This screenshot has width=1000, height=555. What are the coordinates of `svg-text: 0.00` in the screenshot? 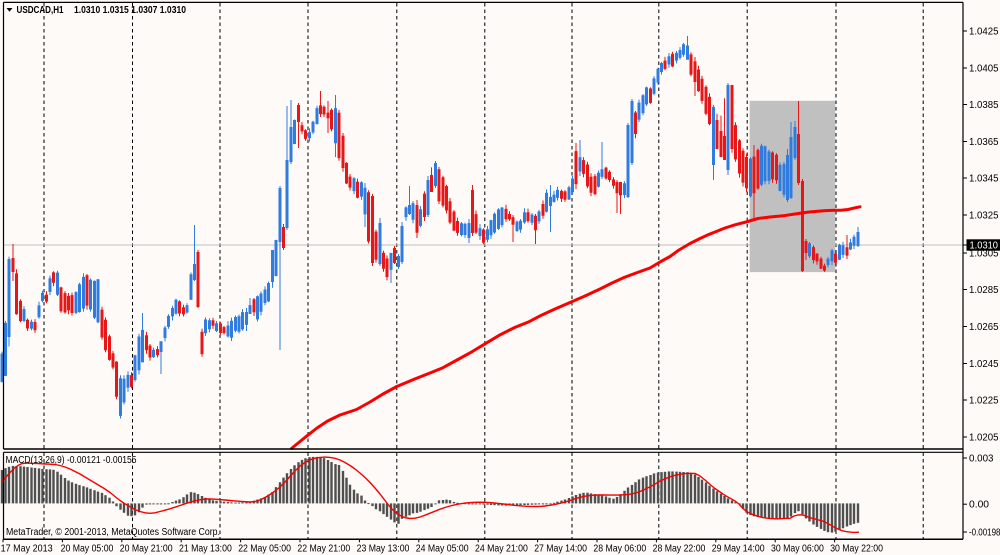 It's located at (979, 505).